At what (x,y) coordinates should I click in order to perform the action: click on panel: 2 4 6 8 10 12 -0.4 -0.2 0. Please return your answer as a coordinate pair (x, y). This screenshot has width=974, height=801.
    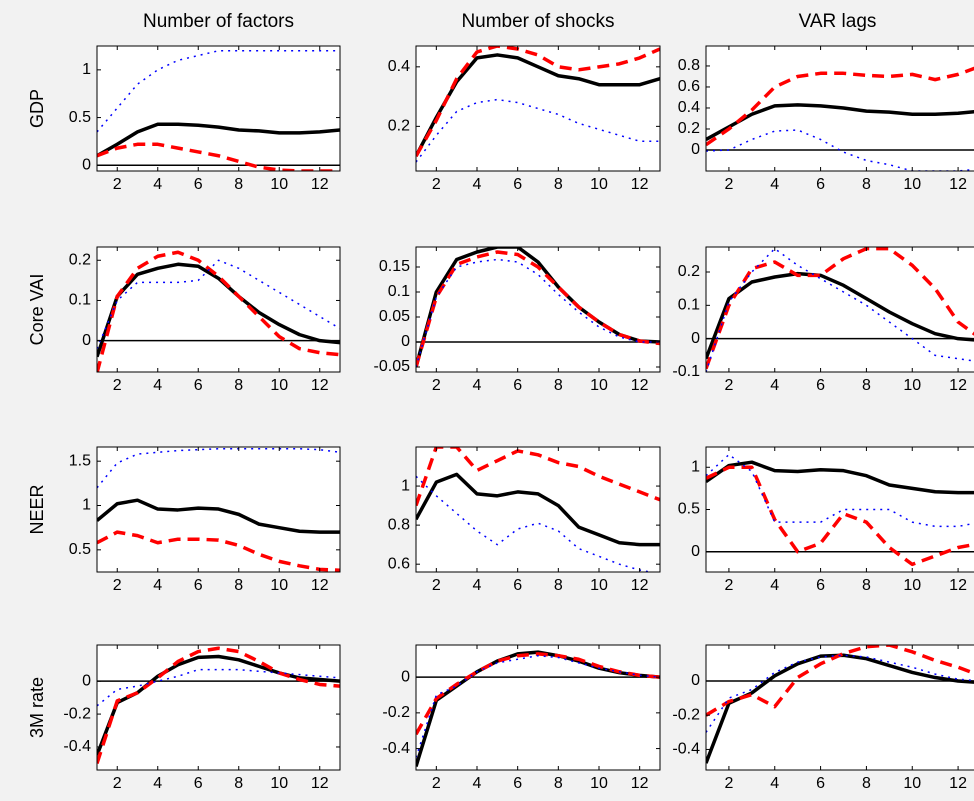
    Looking at the image, I should click on (521, 718).